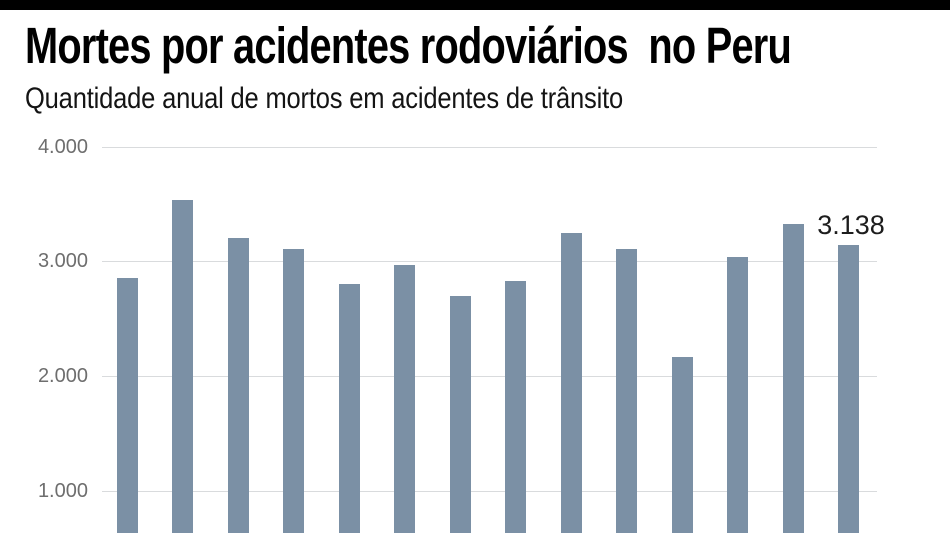 This screenshot has width=950, height=533. Describe the element at coordinates (62, 147) in the screenshot. I see `y-tick-label-4000: 4.000` at that location.